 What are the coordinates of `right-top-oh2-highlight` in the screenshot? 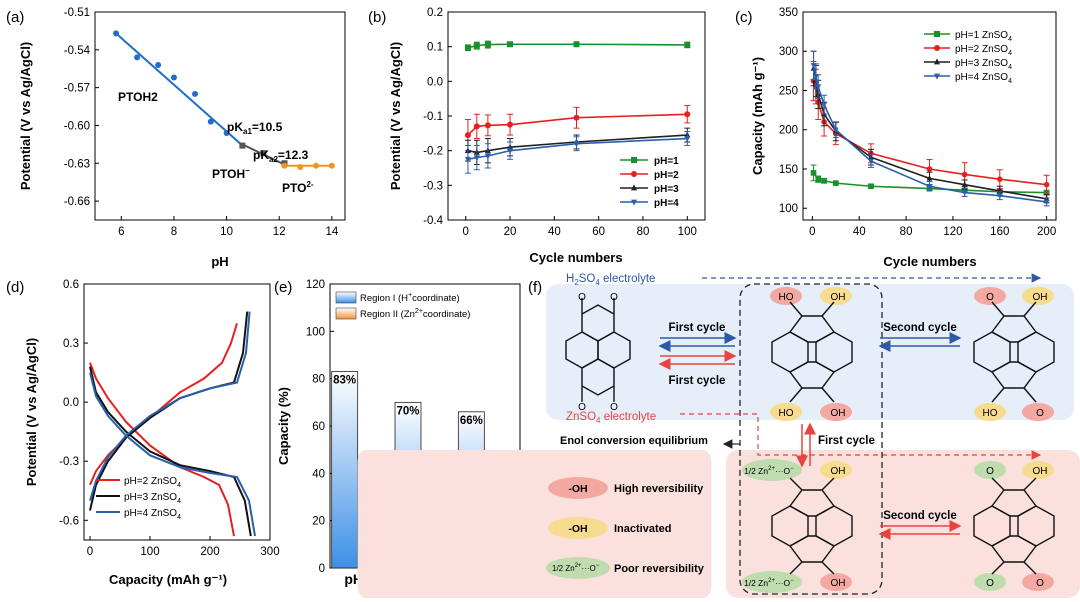 It's located at (1038, 296).